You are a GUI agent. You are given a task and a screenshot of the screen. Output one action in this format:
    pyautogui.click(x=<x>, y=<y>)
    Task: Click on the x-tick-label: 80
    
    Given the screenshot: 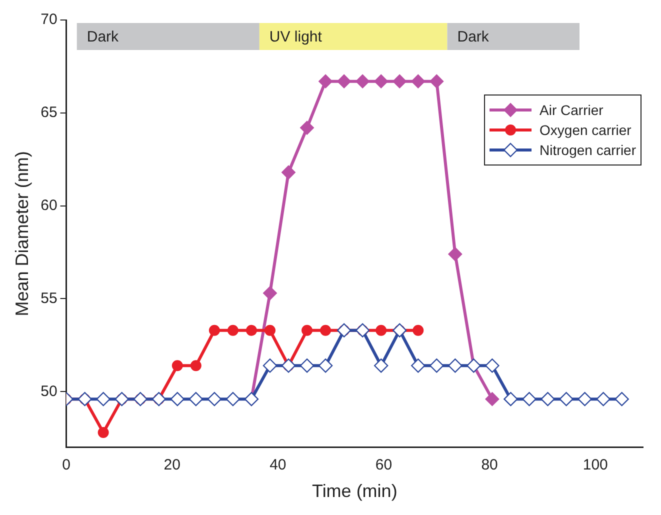 What is the action you would take?
    pyautogui.click(x=489, y=465)
    